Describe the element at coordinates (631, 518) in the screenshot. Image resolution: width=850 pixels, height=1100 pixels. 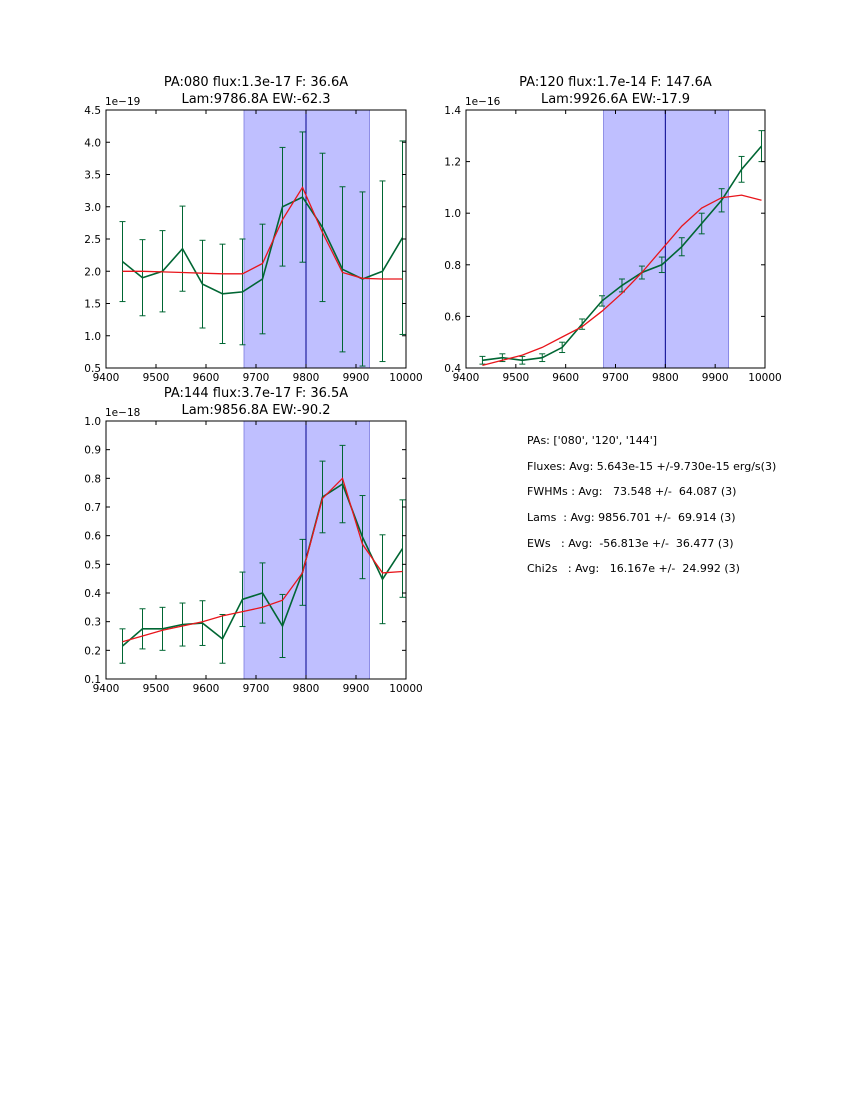
I see `summary-lams: Lams : Avg: 9856.701 +/- 69.914 (3)` at that location.